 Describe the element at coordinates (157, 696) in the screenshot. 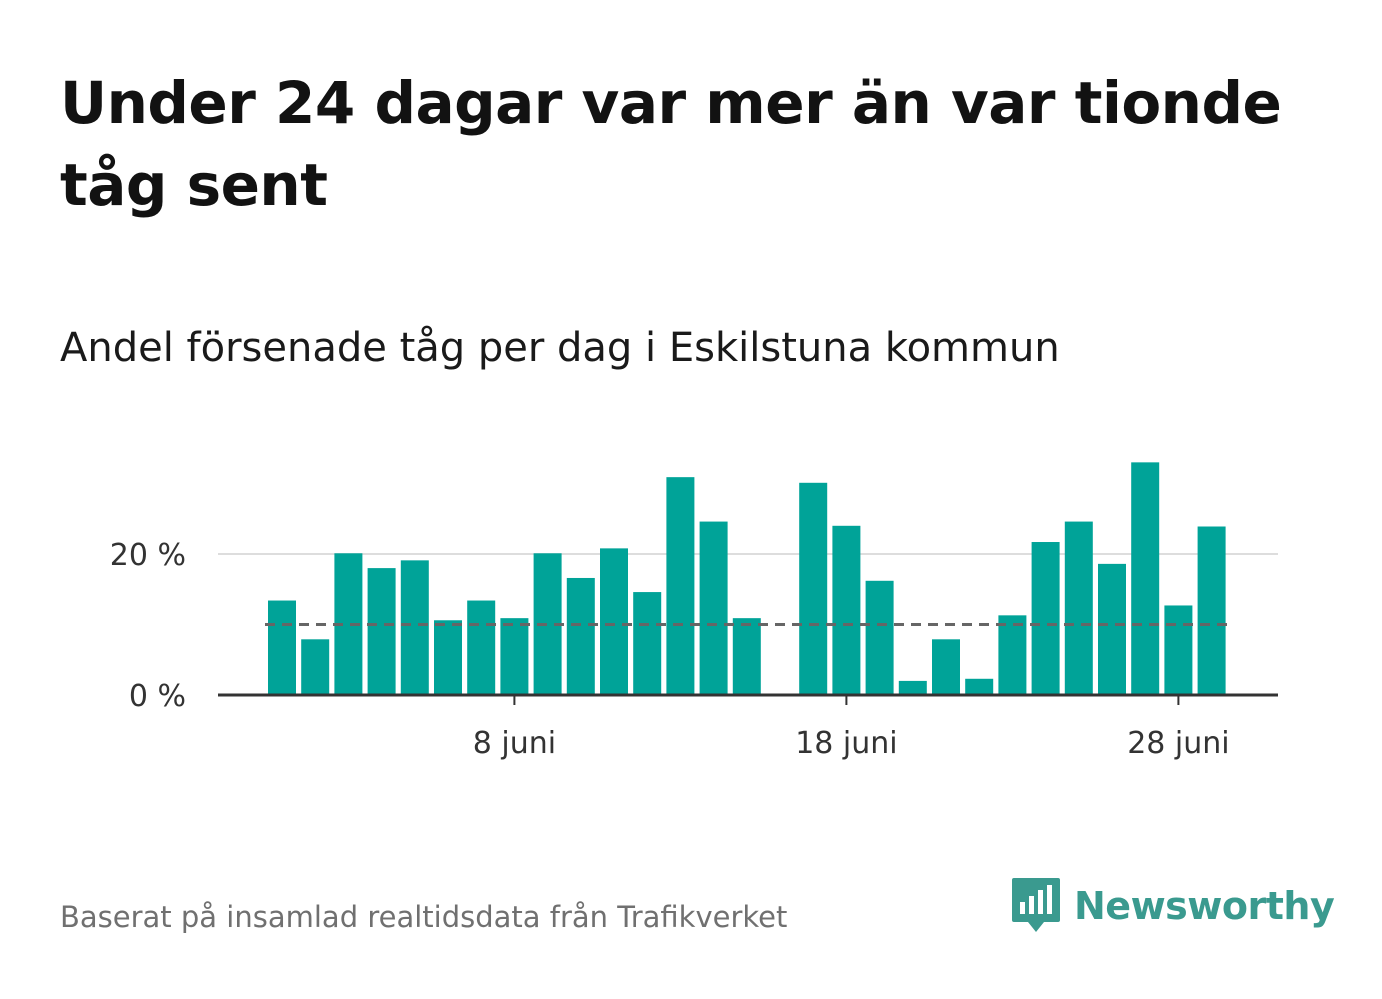

I see `y-tick-label: 0 %` at that location.